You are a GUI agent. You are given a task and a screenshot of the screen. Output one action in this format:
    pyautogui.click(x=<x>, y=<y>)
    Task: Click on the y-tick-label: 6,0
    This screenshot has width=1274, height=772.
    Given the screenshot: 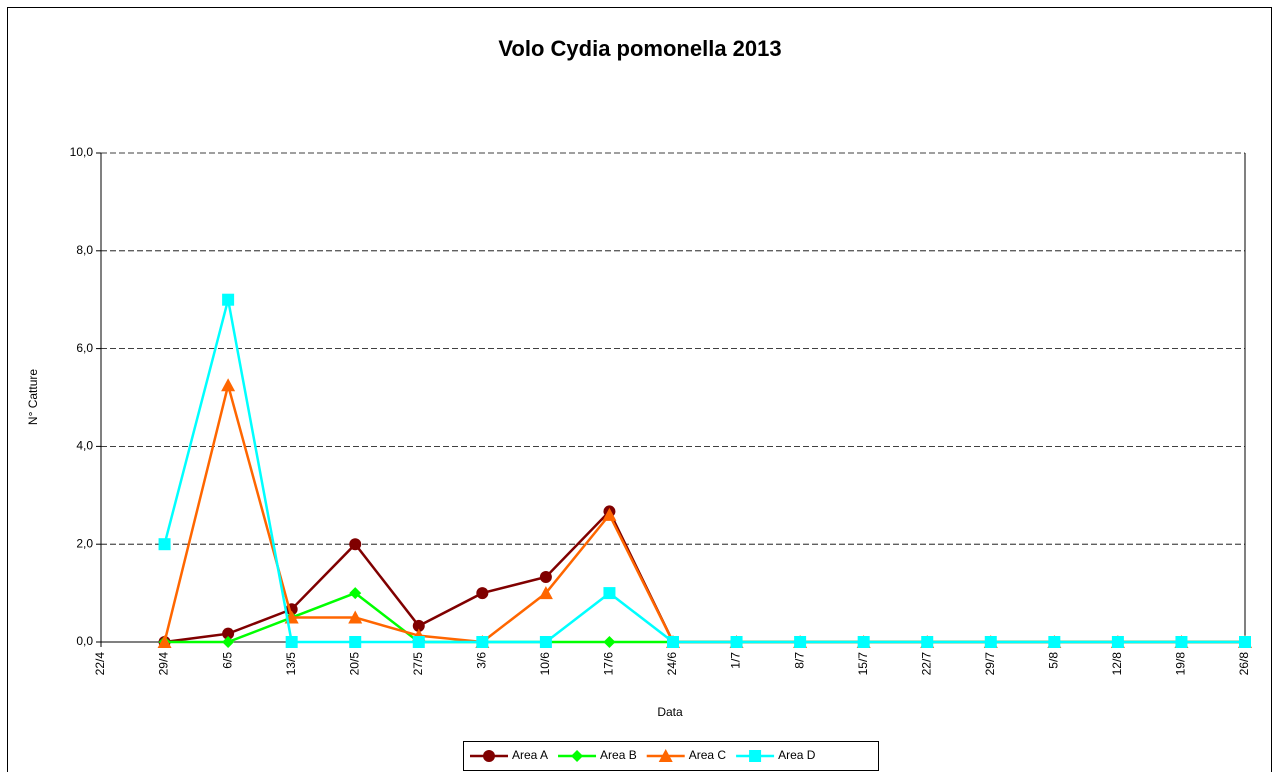 What is the action you would take?
    pyautogui.click(x=84, y=348)
    